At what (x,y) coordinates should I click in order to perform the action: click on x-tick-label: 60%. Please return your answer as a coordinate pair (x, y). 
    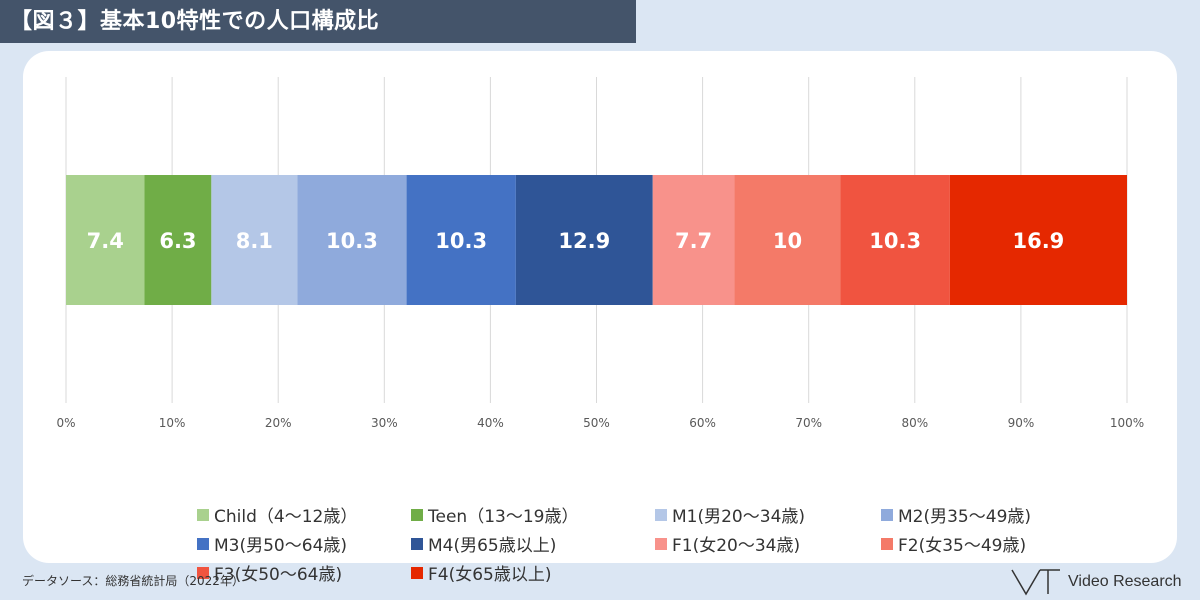
    Looking at the image, I should click on (702, 423).